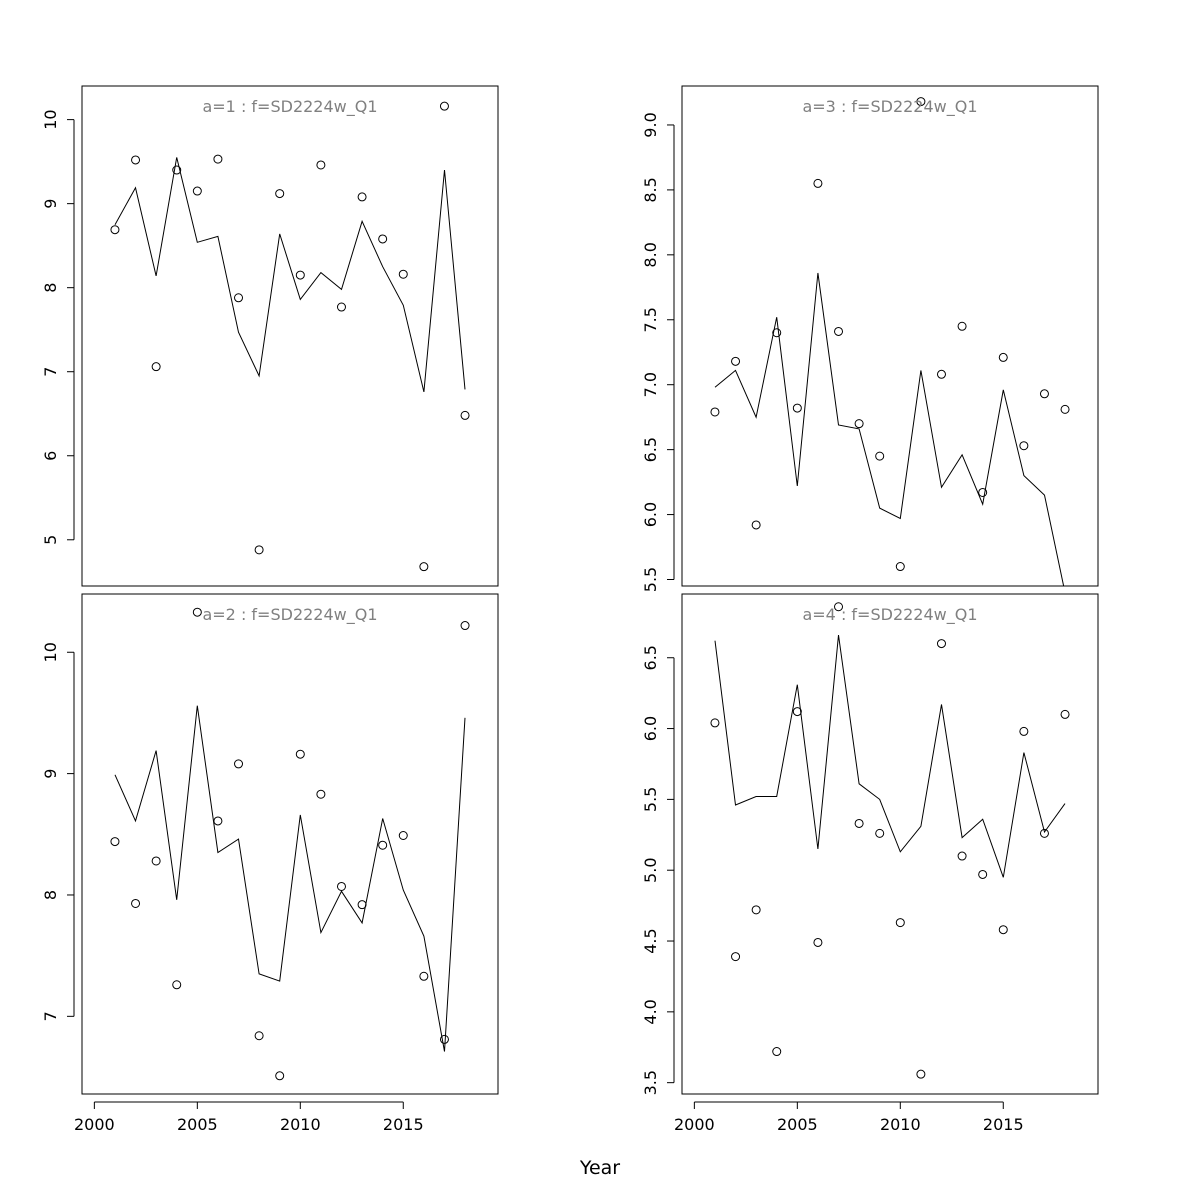  What do you see at coordinates (650, 869) in the screenshot?
I see `y-tick-label: 5.0` at bounding box center [650, 869].